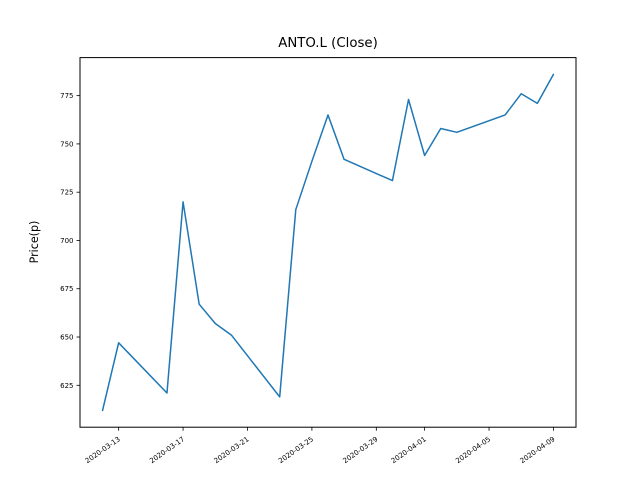 This screenshot has width=640, height=480. What do you see at coordinates (66, 386) in the screenshot?
I see `y-tick-label: 625` at bounding box center [66, 386].